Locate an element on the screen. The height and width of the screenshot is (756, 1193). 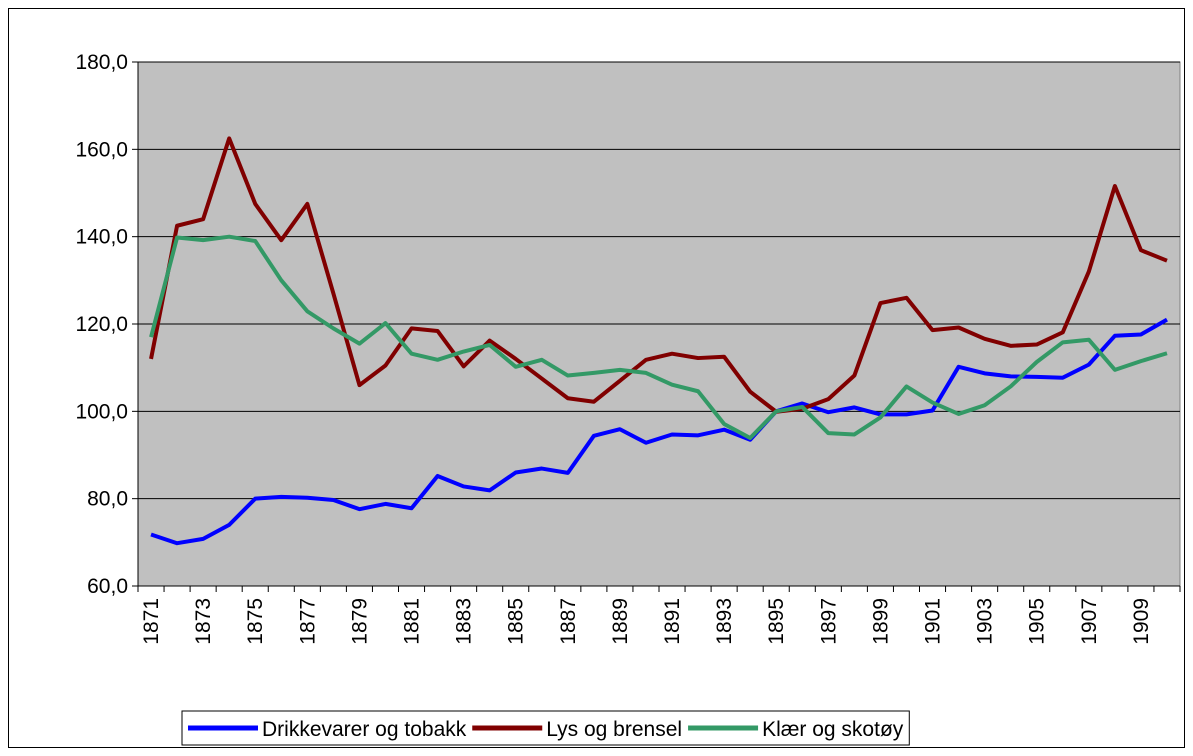
legend-box is located at coordinates (545, 728).